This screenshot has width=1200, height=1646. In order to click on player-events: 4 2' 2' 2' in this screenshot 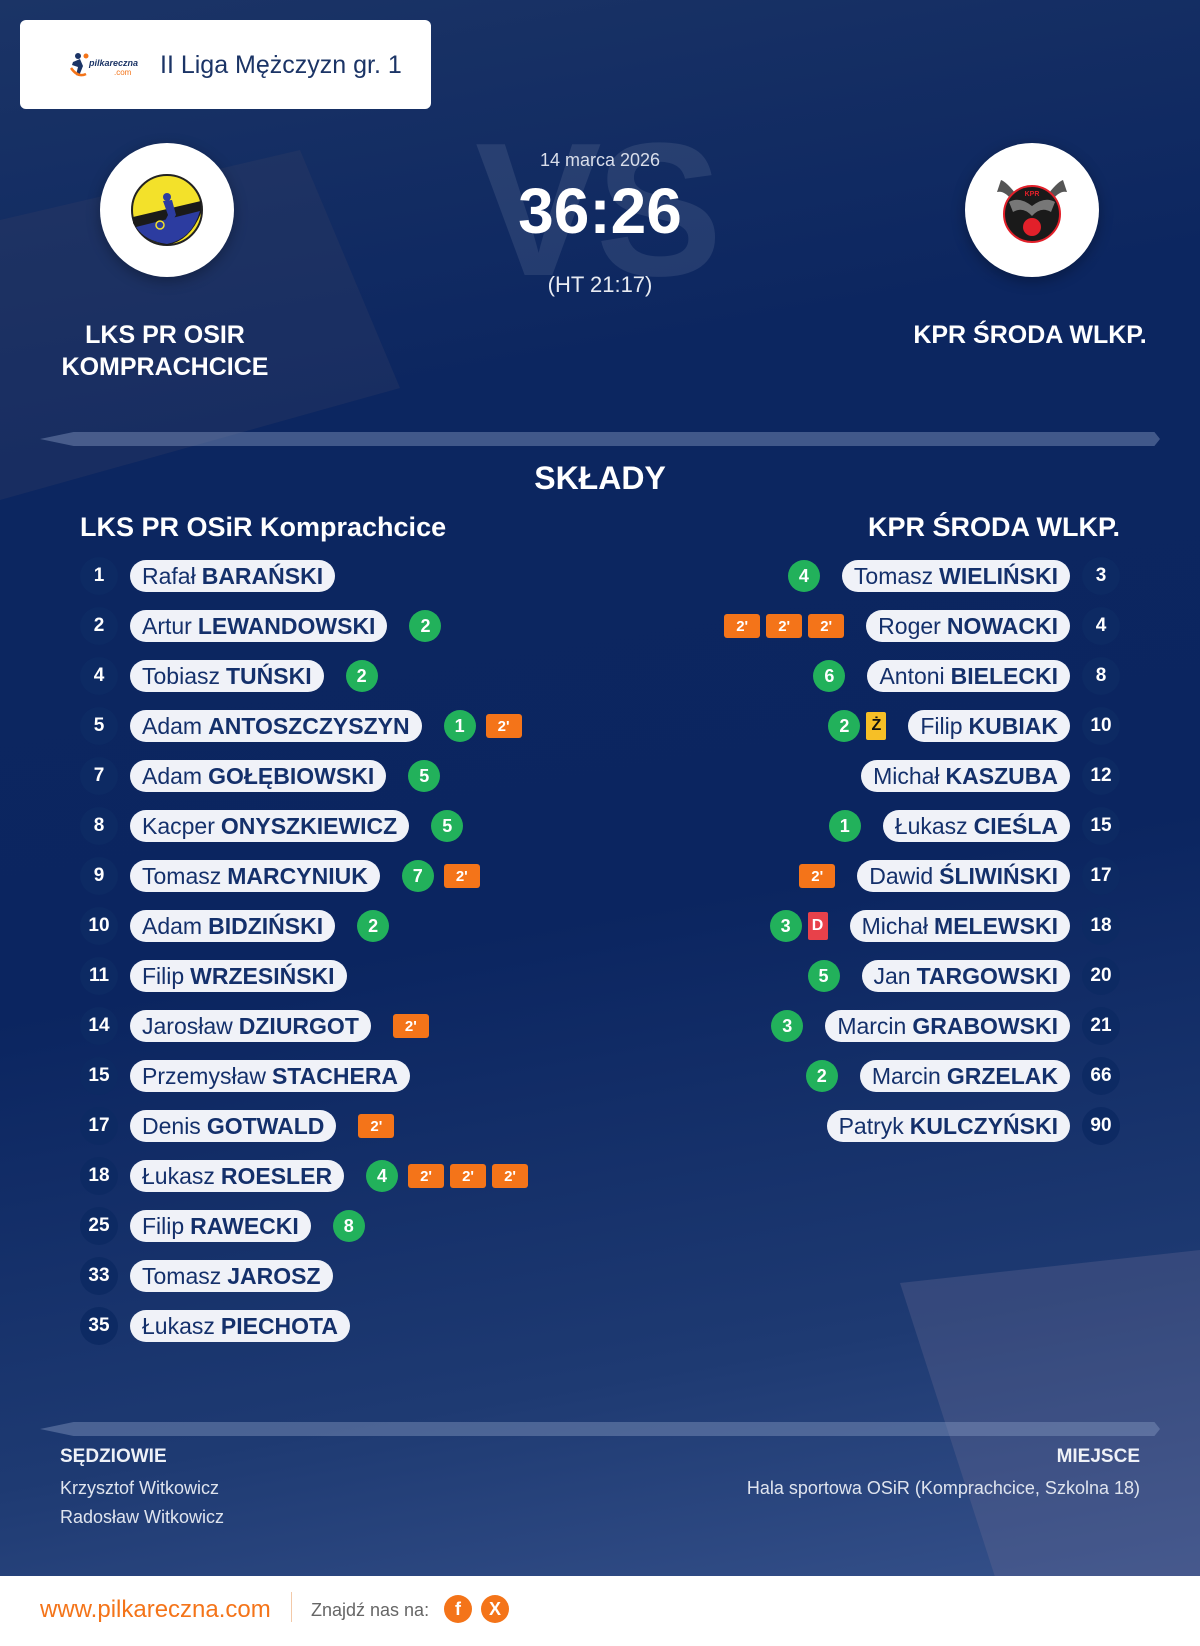, I will do `click(447, 1176)`.